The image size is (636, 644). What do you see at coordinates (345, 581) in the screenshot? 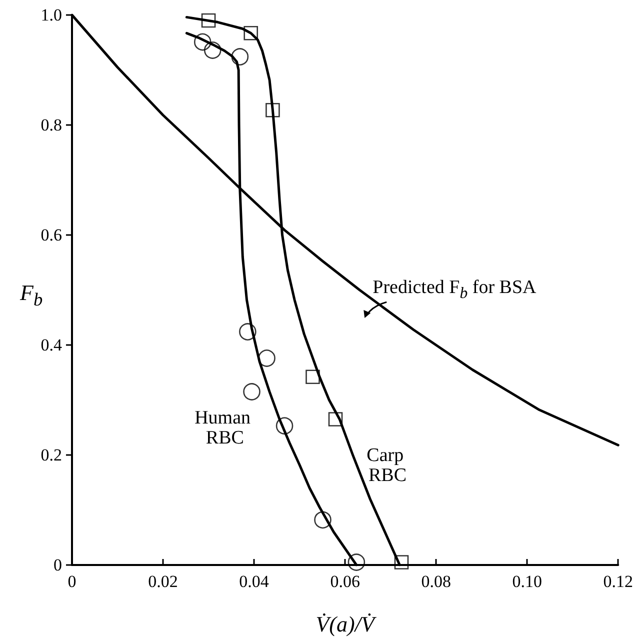
I see `x-tick-label: 0.06` at bounding box center [345, 581].